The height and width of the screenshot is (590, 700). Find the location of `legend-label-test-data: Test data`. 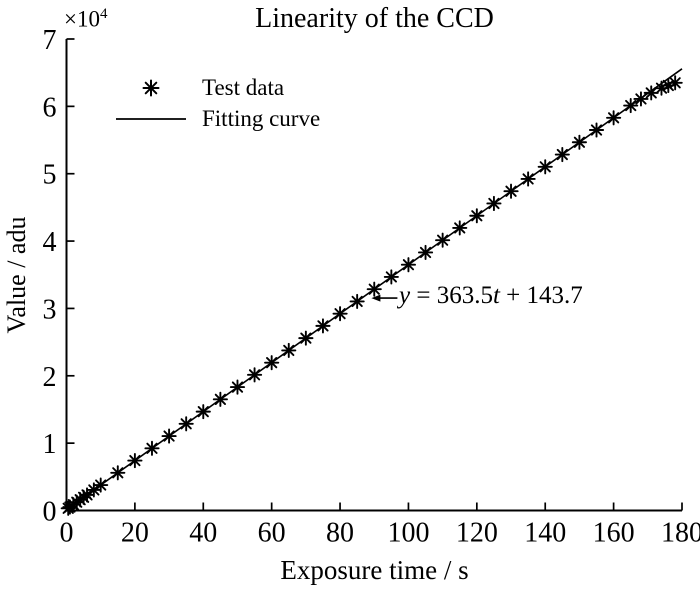

legend-label-test-data: Test data is located at coordinates (243, 87).